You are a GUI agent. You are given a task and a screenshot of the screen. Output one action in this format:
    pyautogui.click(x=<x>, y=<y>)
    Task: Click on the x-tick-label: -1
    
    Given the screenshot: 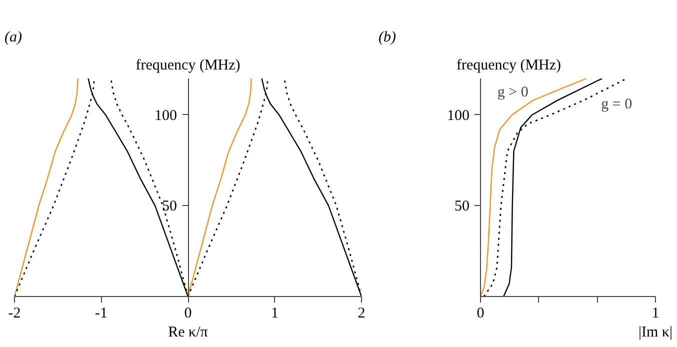 What is the action you would take?
    pyautogui.click(x=101, y=314)
    